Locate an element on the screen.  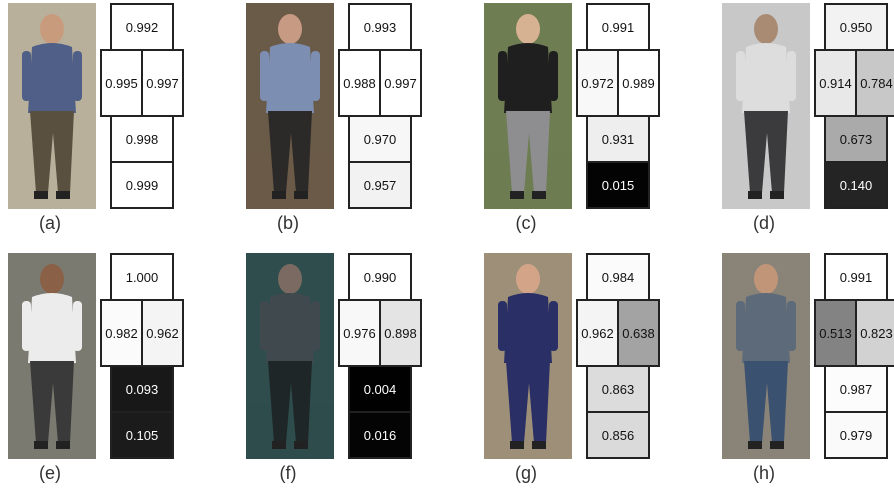
score-cell-left: 0.995 is located at coordinates (121, 83).